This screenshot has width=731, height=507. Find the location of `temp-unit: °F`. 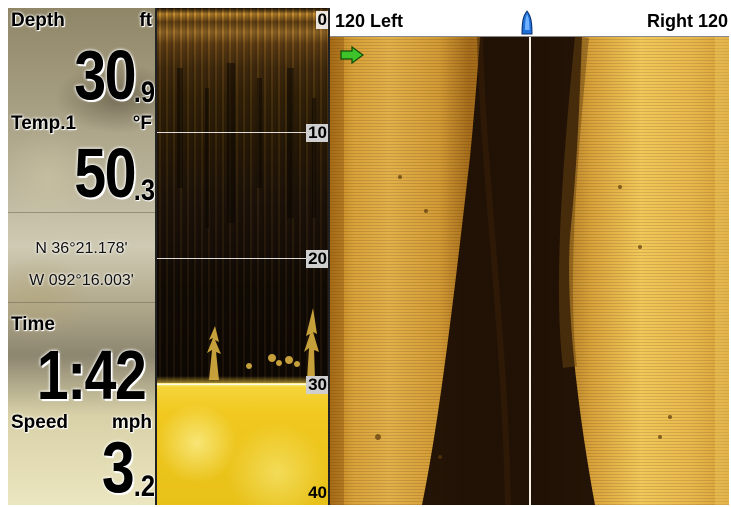

temp-unit: °F is located at coordinates (142, 123).